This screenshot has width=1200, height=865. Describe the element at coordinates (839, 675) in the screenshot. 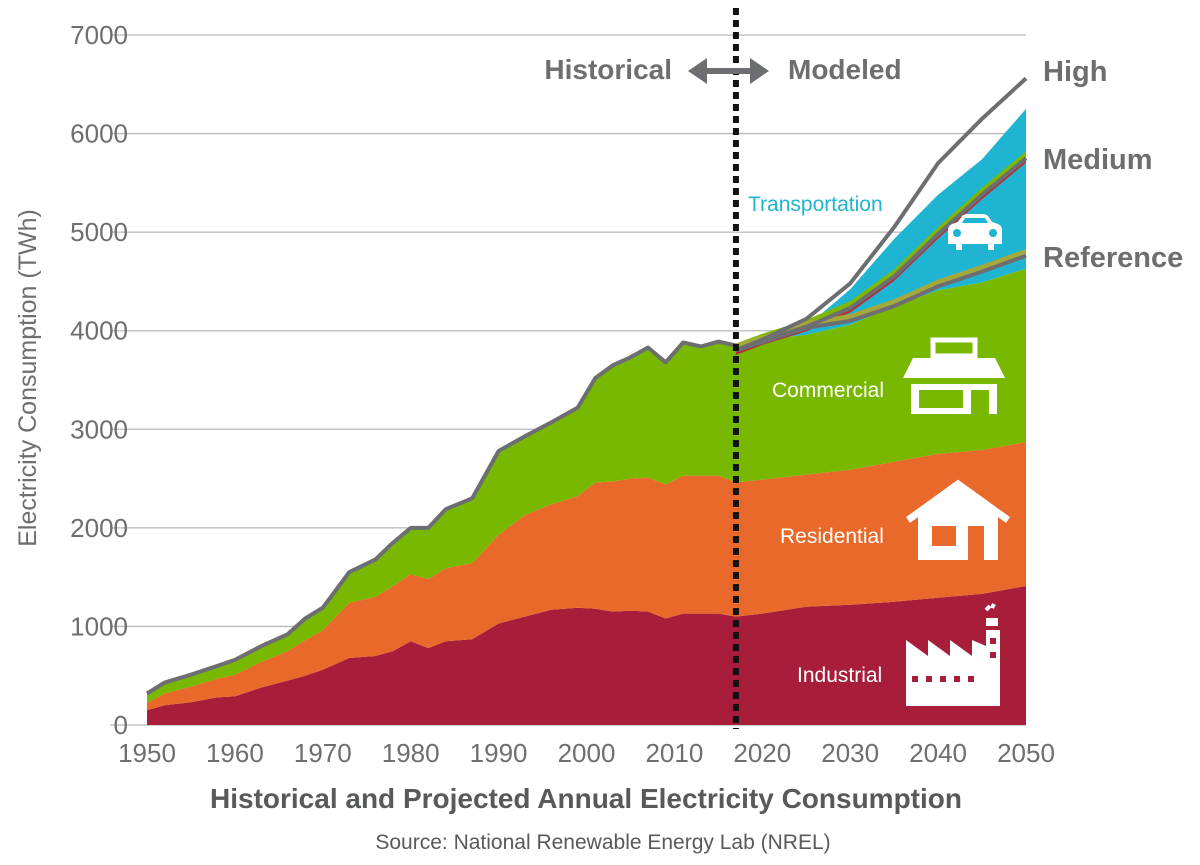

I see `industrial-label: Industrial` at that location.